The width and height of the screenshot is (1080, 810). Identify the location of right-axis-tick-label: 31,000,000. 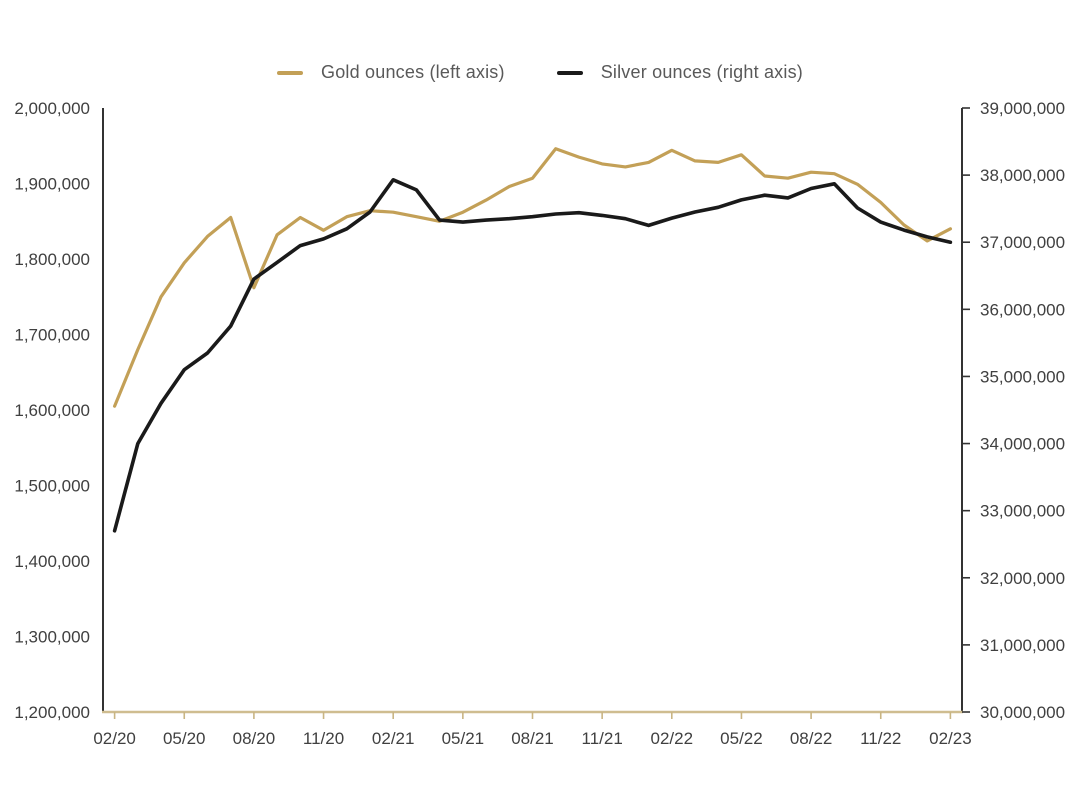
(1022, 645).